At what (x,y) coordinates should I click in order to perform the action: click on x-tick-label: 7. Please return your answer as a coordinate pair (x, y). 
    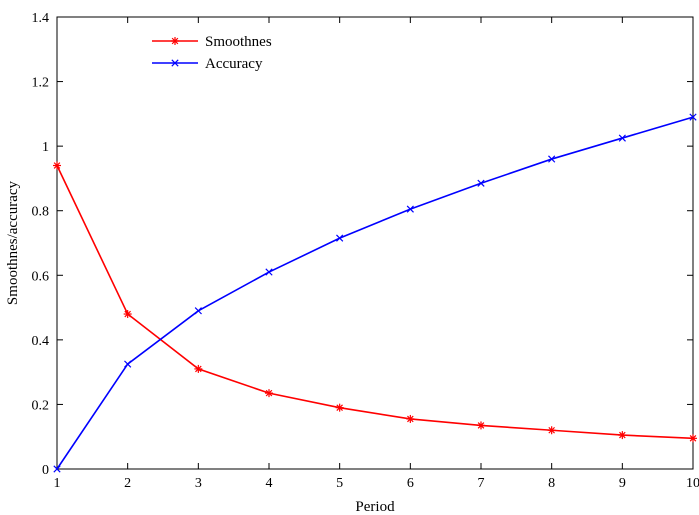
    Looking at the image, I should click on (481, 483).